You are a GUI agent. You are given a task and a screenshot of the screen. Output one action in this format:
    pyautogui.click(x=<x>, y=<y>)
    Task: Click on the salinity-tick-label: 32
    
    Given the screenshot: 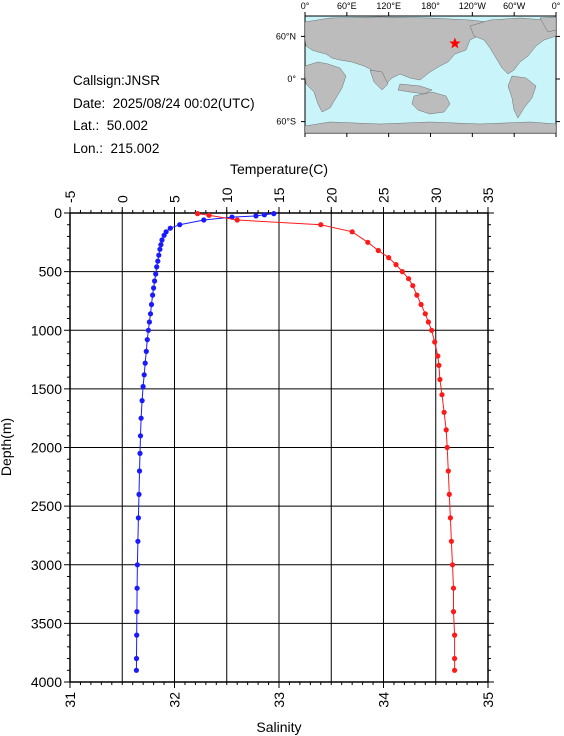 What is the action you would take?
    pyautogui.click(x=175, y=700)
    